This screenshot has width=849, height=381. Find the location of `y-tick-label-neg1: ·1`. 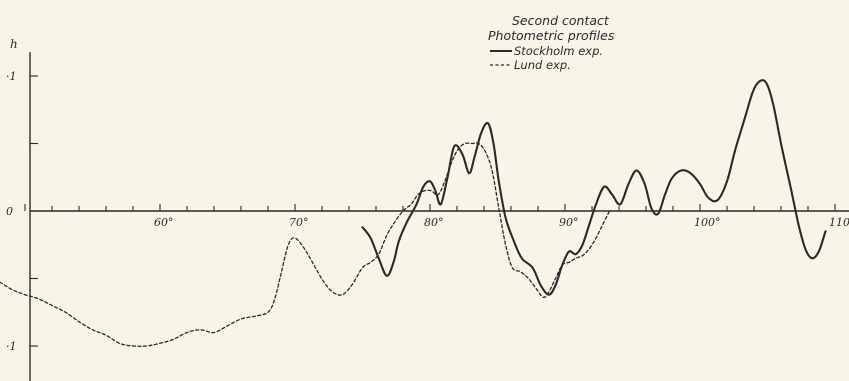

y-tick-label-neg1: ·1 is located at coordinates (11, 346).